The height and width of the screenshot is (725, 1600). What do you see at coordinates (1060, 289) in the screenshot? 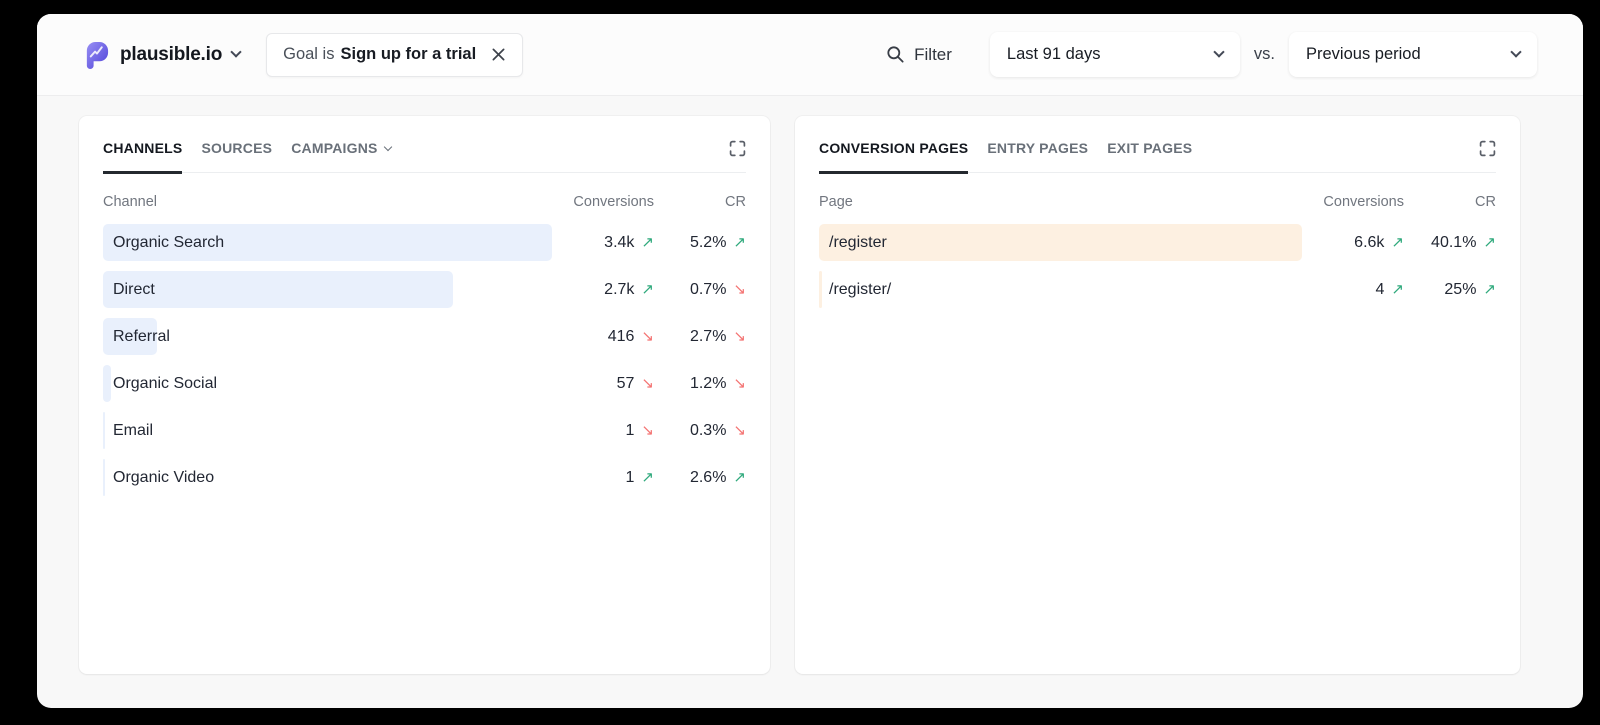
I see `row-name-cell: /register/` at bounding box center [1060, 289].